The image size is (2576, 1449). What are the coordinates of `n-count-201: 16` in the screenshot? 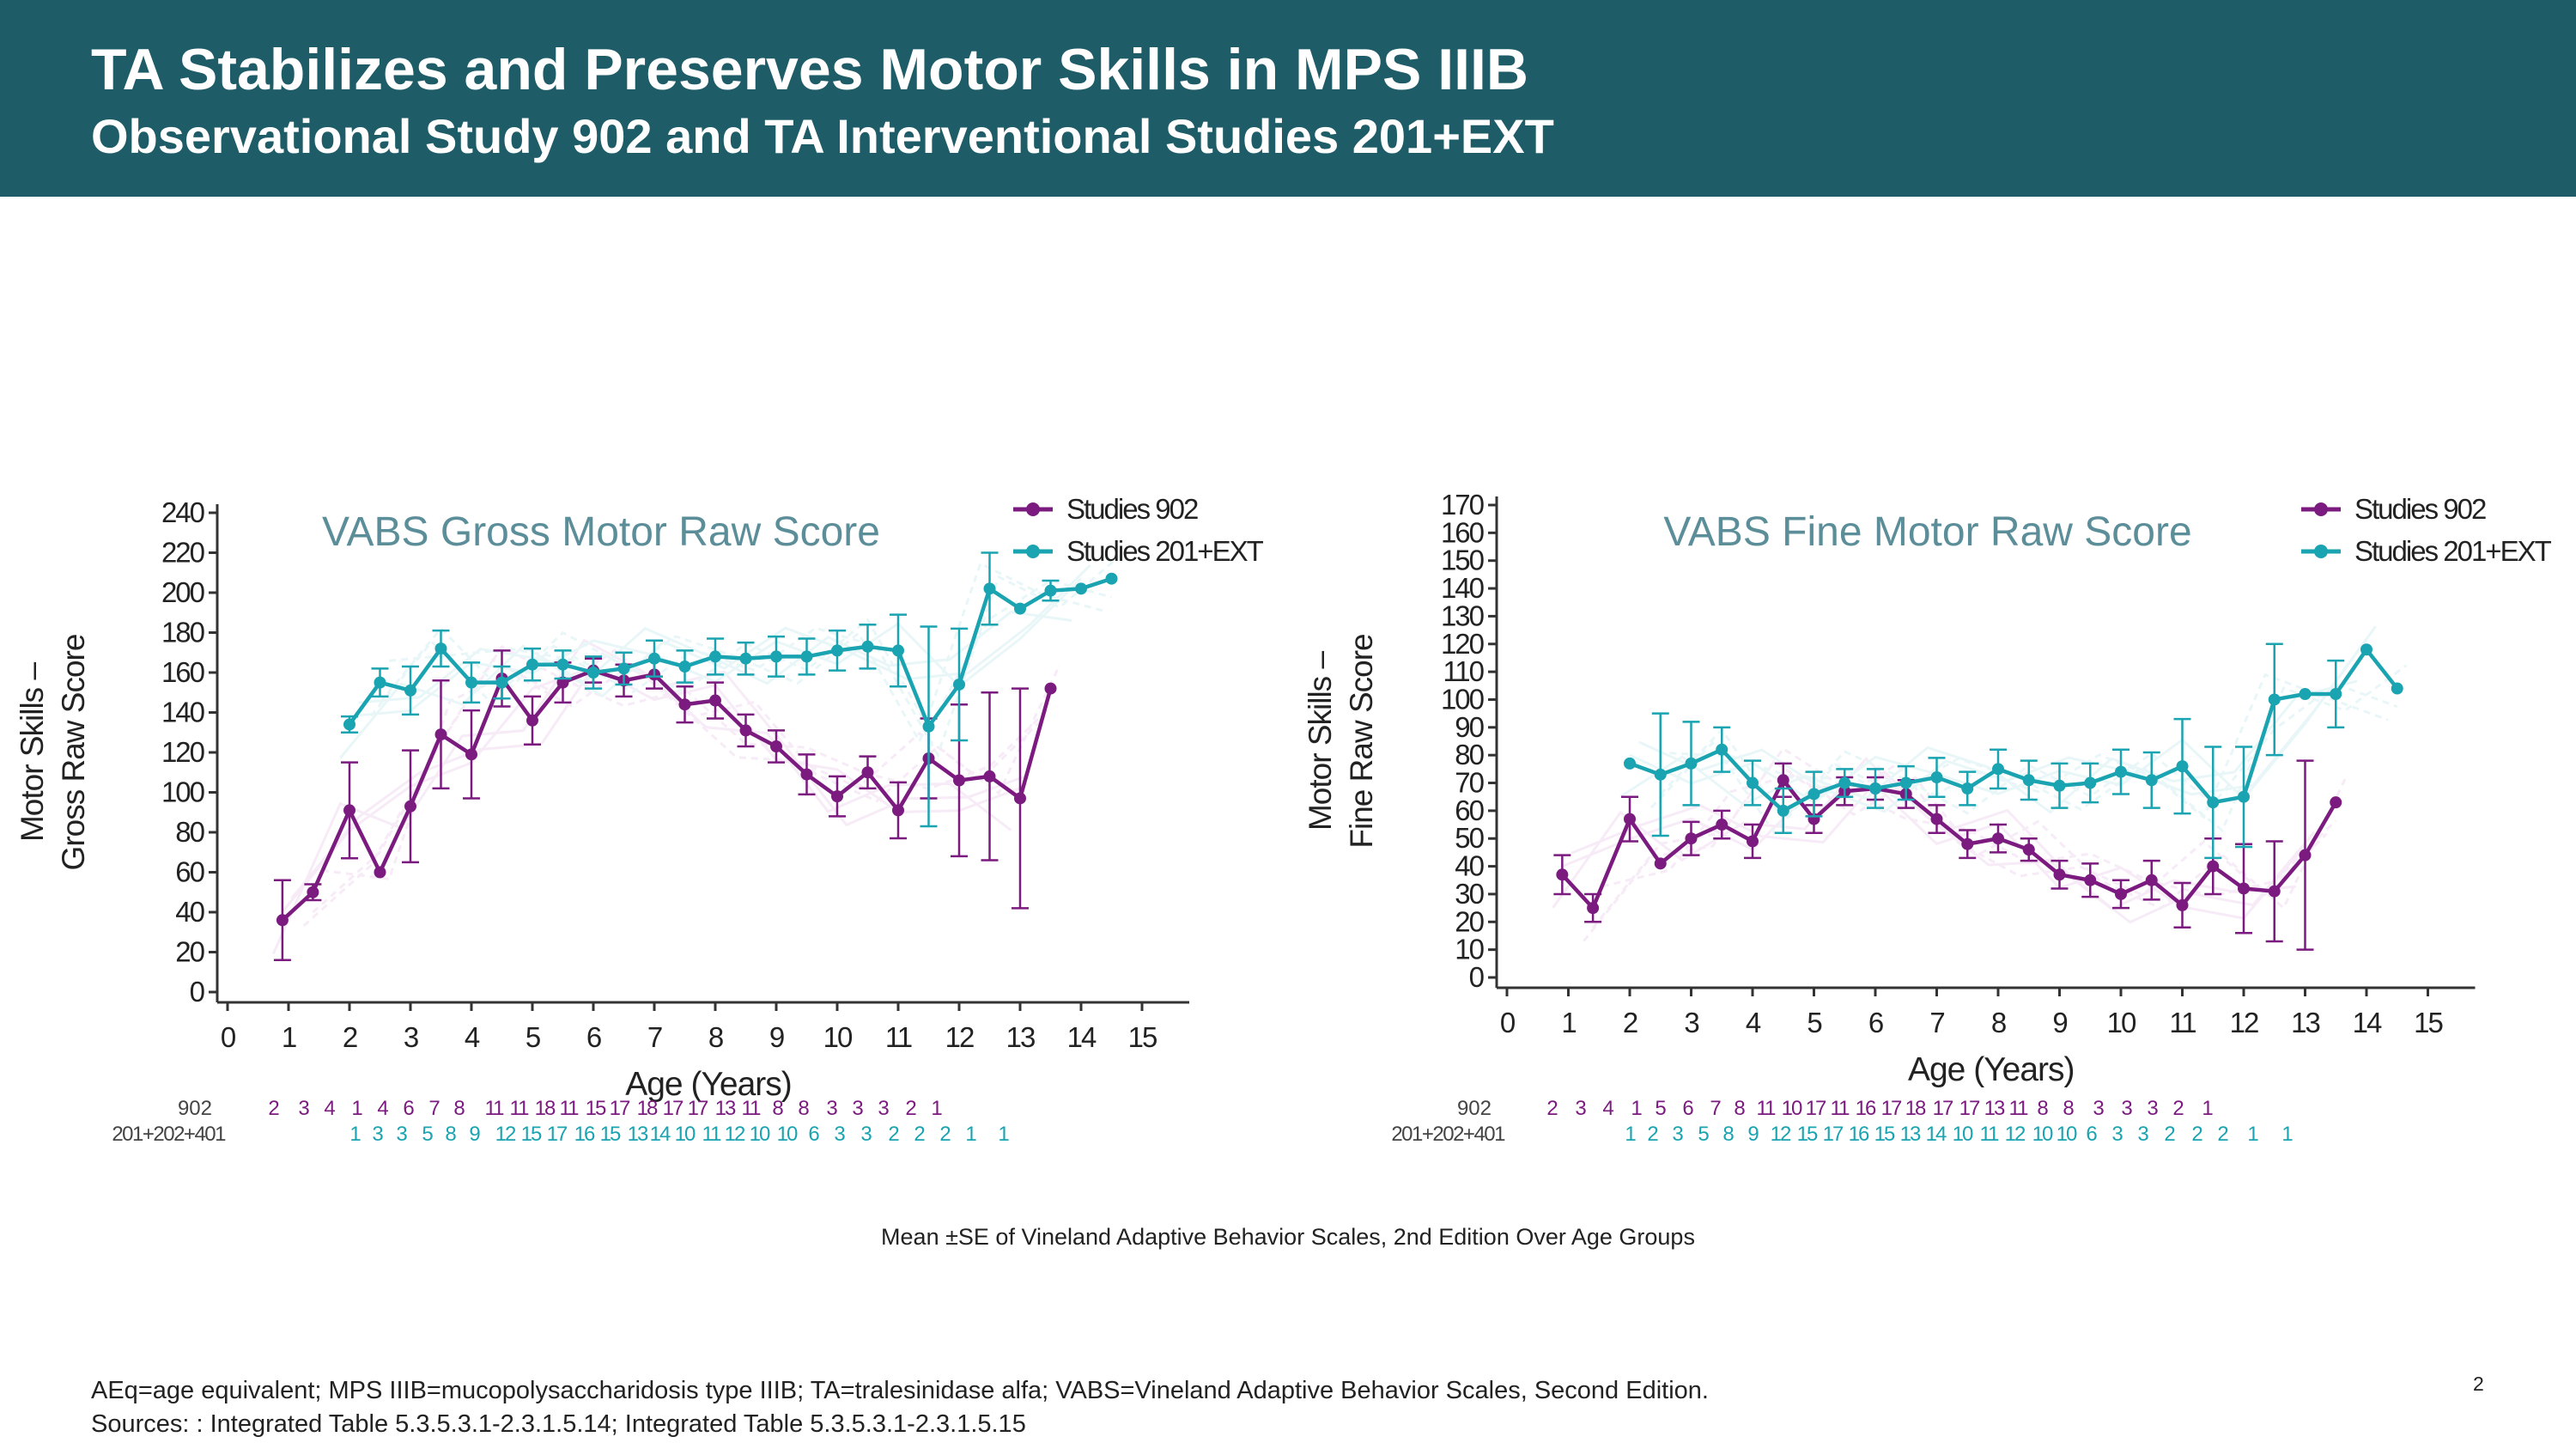 It's located at (585, 1134).